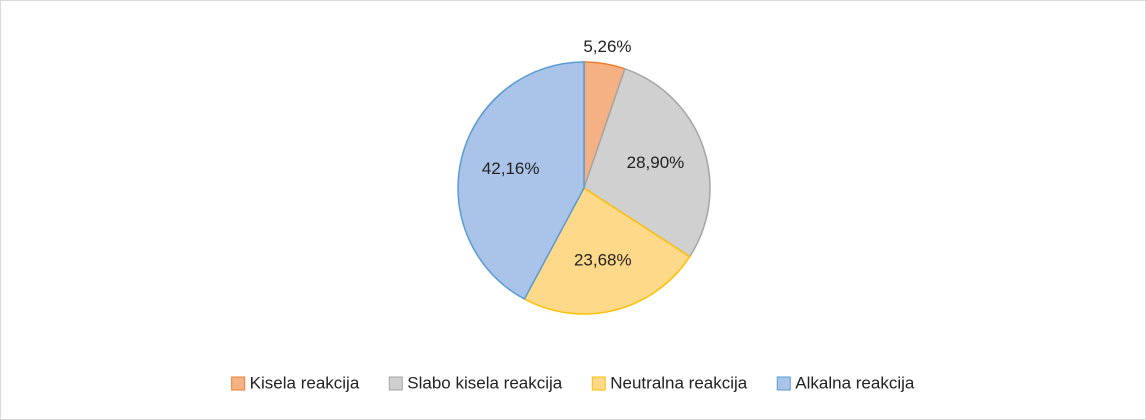 This screenshot has width=1146, height=420. What do you see at coordinates (679, 382) in the screenshot?
I see `legend-label: Neutralna reakcija` at bounding box center [679, 382].